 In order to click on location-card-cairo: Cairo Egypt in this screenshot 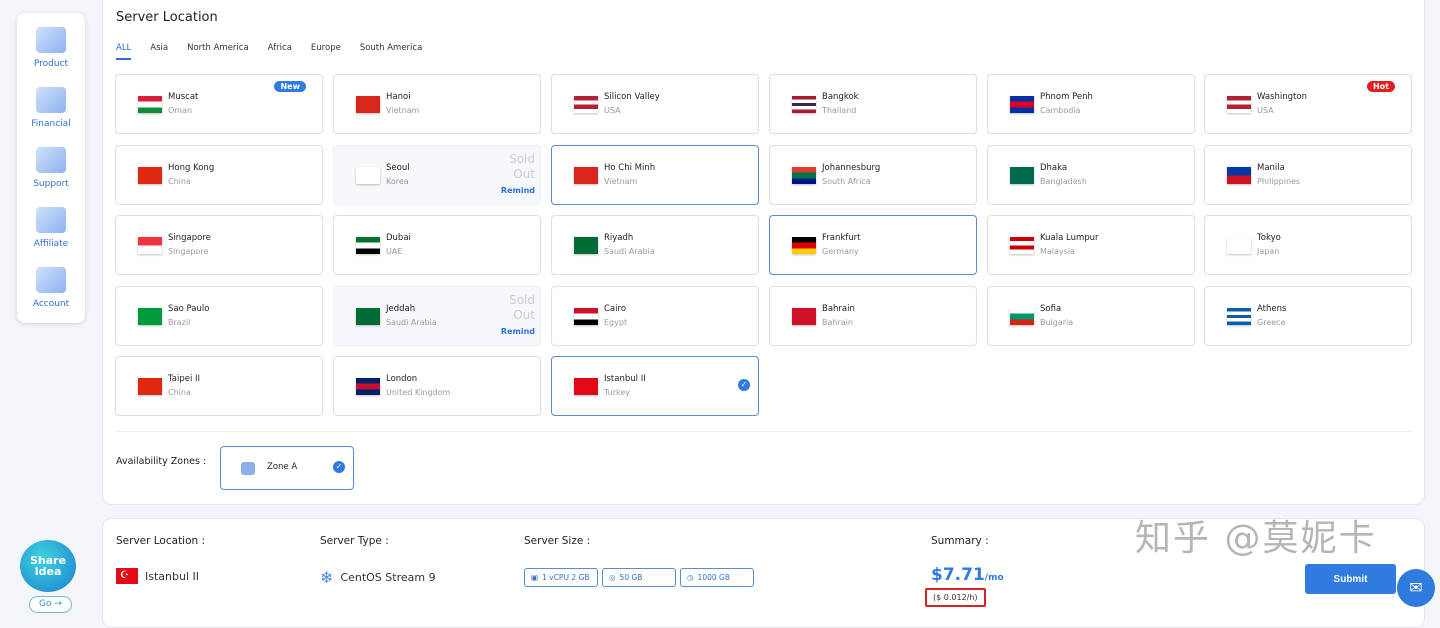, I will do `click(655, 316)`.